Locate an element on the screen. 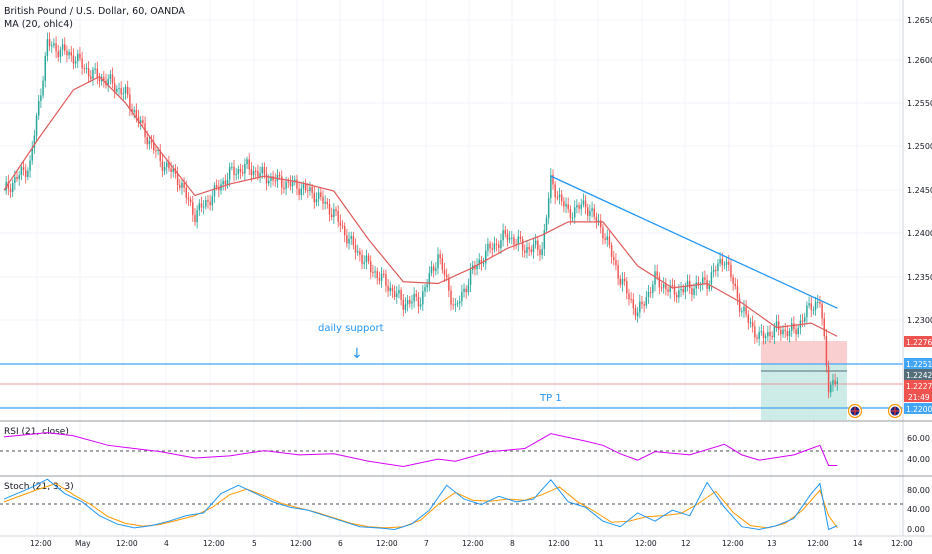 Image resolution: width=932 pixels, height=554 pixels. time-tick: 11 is located at coordinates (599, 543).